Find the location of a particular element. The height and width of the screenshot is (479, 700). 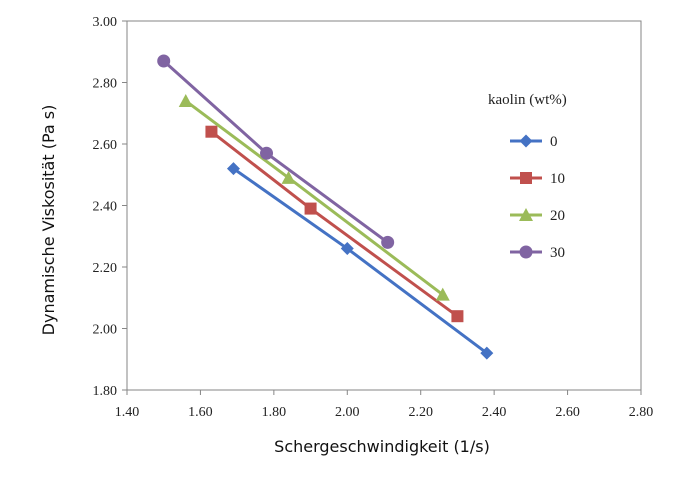

x-tick-label: 2.40 is located at coordinates (494, 412).